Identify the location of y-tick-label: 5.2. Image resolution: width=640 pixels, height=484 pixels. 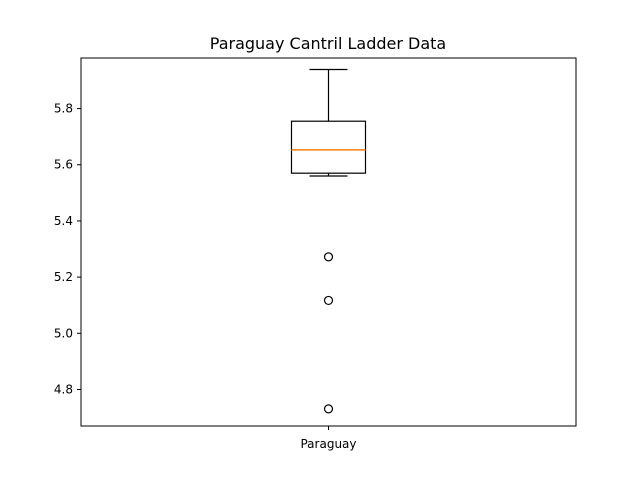
(63, 277).